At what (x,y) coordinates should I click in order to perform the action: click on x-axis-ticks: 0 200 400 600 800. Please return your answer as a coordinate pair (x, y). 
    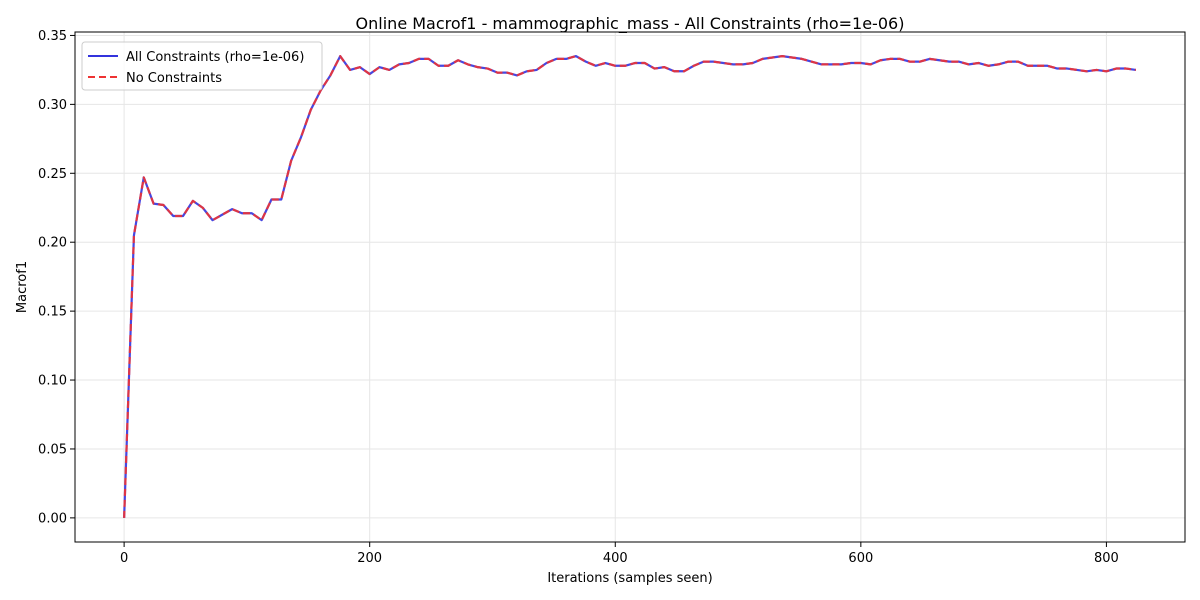
    Looking at the image, I should click on (619, 554).